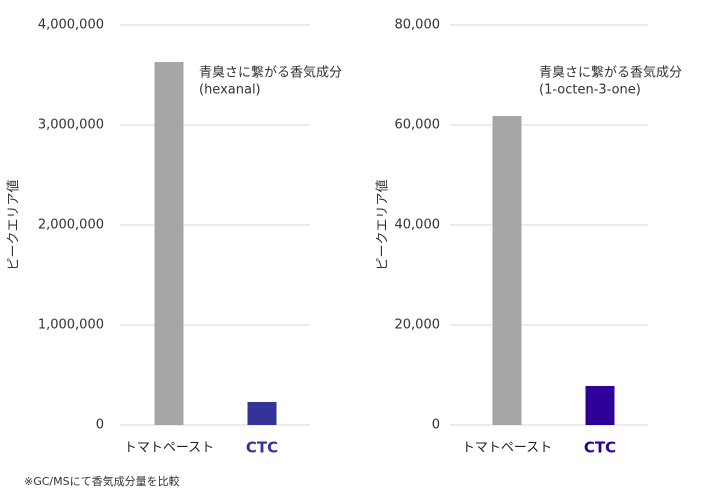 The image size is (716, 498). I want to click on y-tick-label: 4,000,000, so click(71, 25).